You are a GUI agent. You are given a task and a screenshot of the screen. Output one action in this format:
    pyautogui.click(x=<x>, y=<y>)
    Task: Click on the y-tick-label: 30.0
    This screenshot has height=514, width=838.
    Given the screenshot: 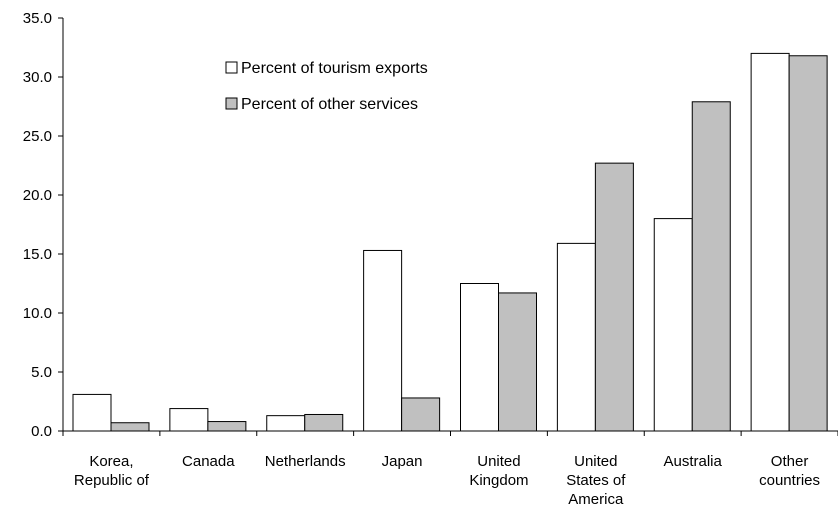 What is the action you would take?
    pyautogui.click(x=37, y=77)
    